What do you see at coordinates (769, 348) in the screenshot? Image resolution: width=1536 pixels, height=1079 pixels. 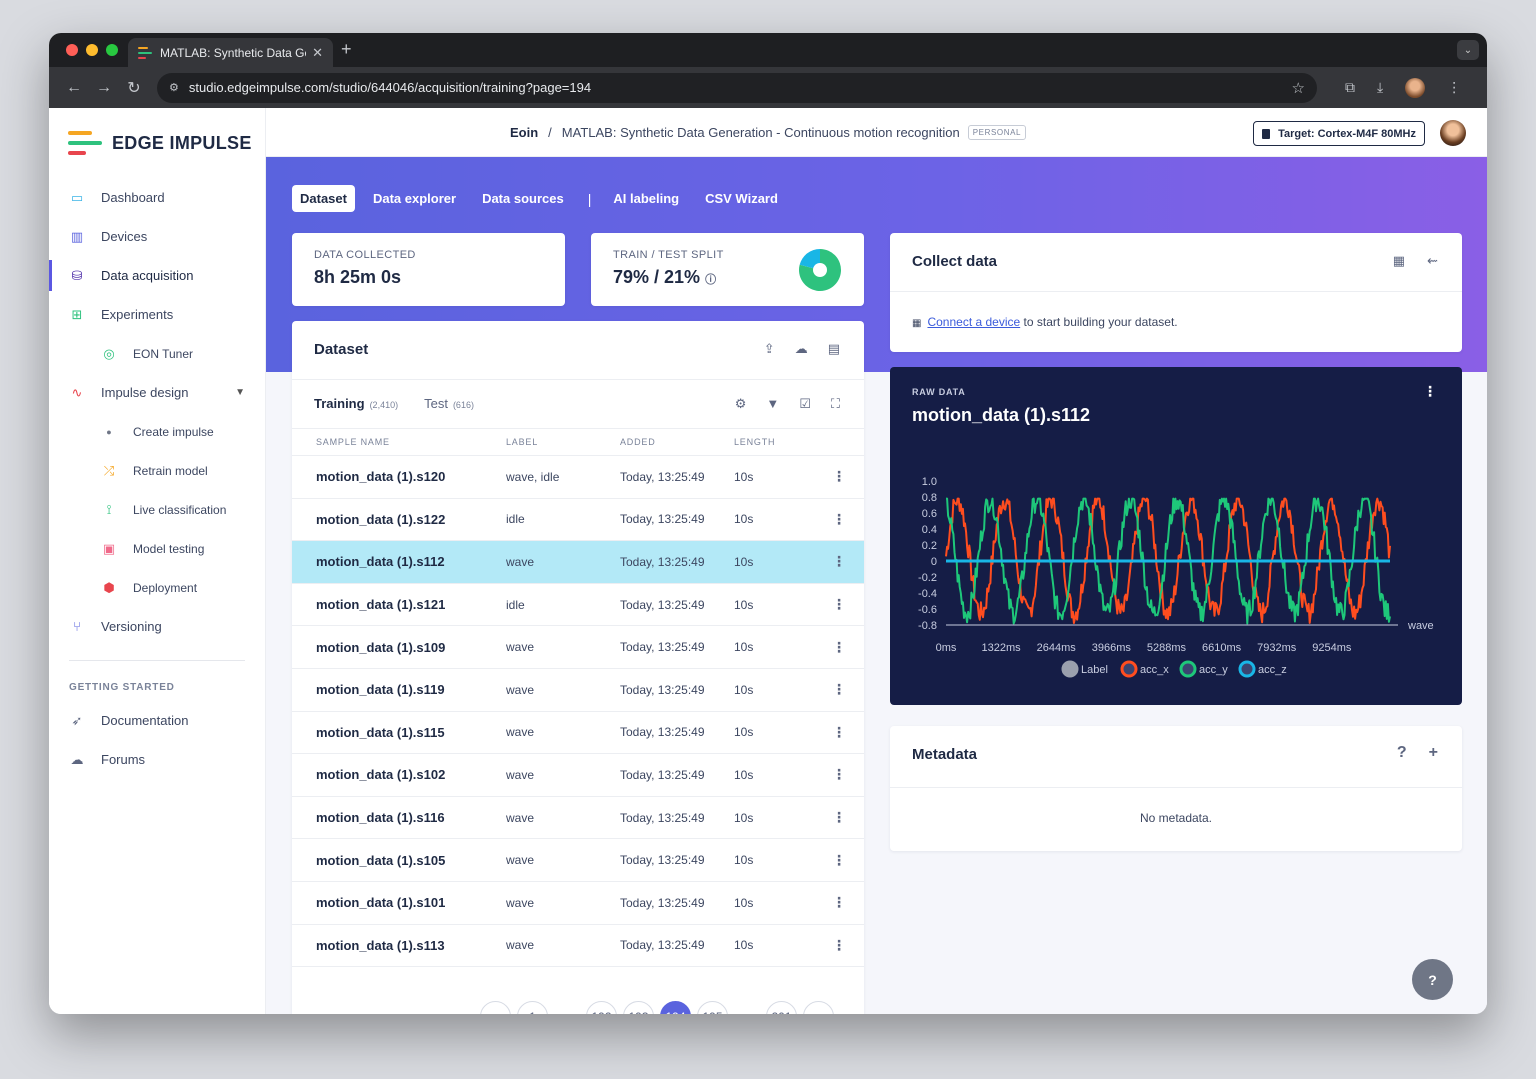 I see `upload-icon: ⇪` at bounding box center [769, 348].